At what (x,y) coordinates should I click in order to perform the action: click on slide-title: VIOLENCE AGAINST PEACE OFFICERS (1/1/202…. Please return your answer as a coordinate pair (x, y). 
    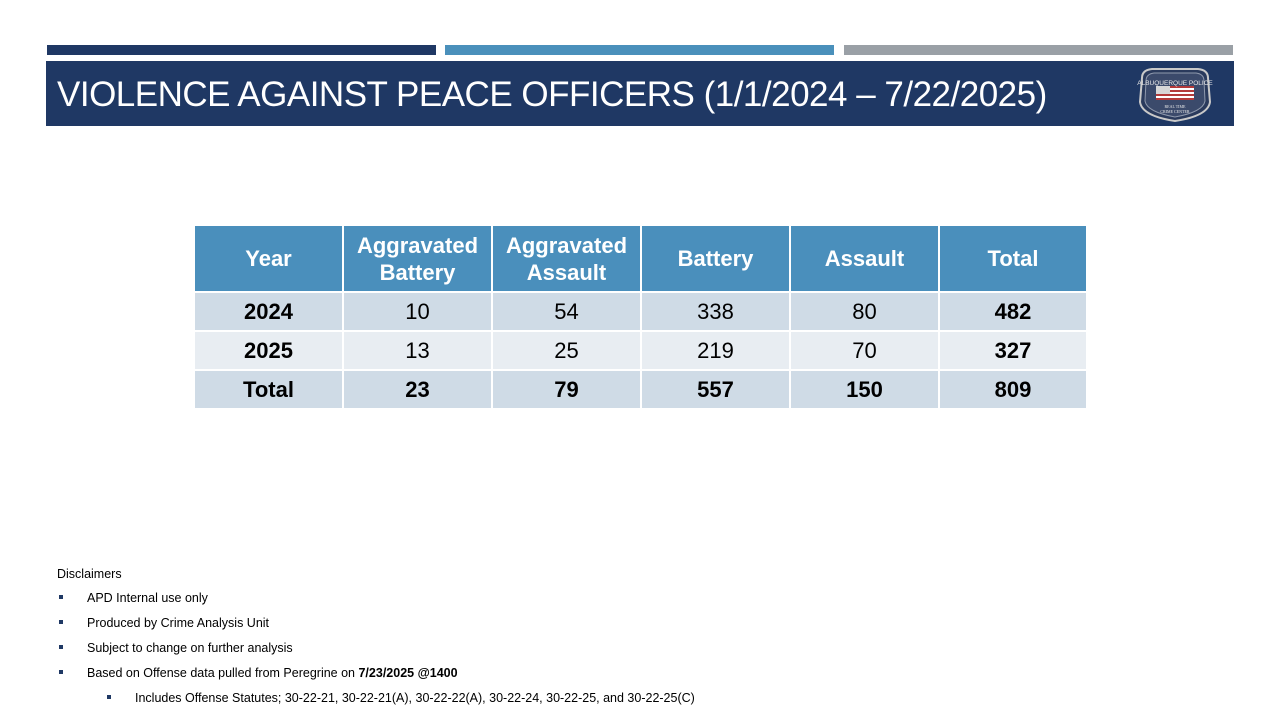
    Looking at the image, I should click on (552, 94).